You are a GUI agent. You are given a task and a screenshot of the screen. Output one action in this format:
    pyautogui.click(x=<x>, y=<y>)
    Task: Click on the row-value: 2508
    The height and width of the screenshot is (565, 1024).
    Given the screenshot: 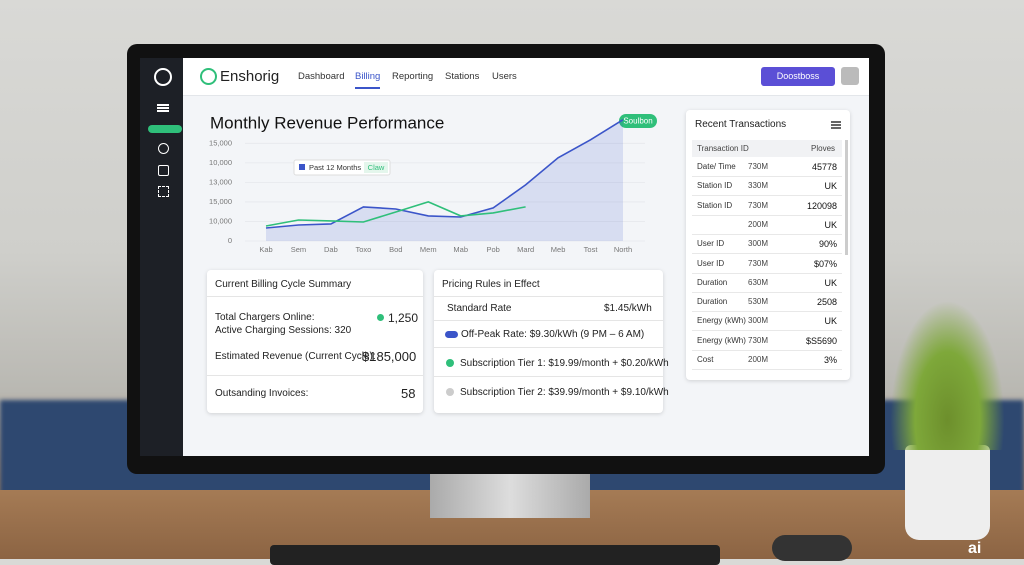 What is the action you would take?
    pyautogui.click(x=826, y=302)
    